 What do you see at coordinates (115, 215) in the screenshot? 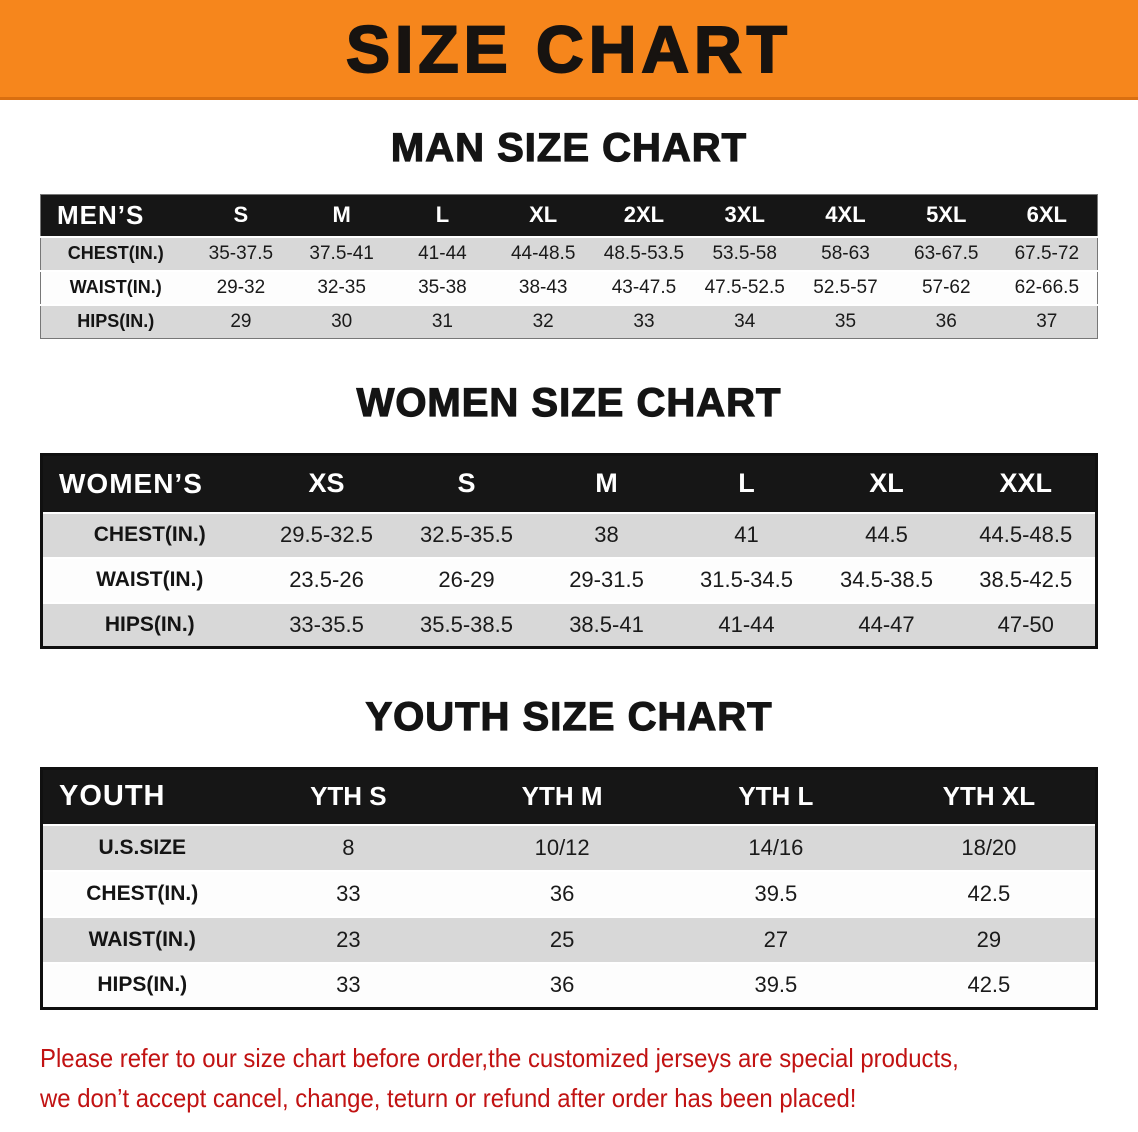
I see `table-corner-header: MEN’S` at bounding box center [115, 215].